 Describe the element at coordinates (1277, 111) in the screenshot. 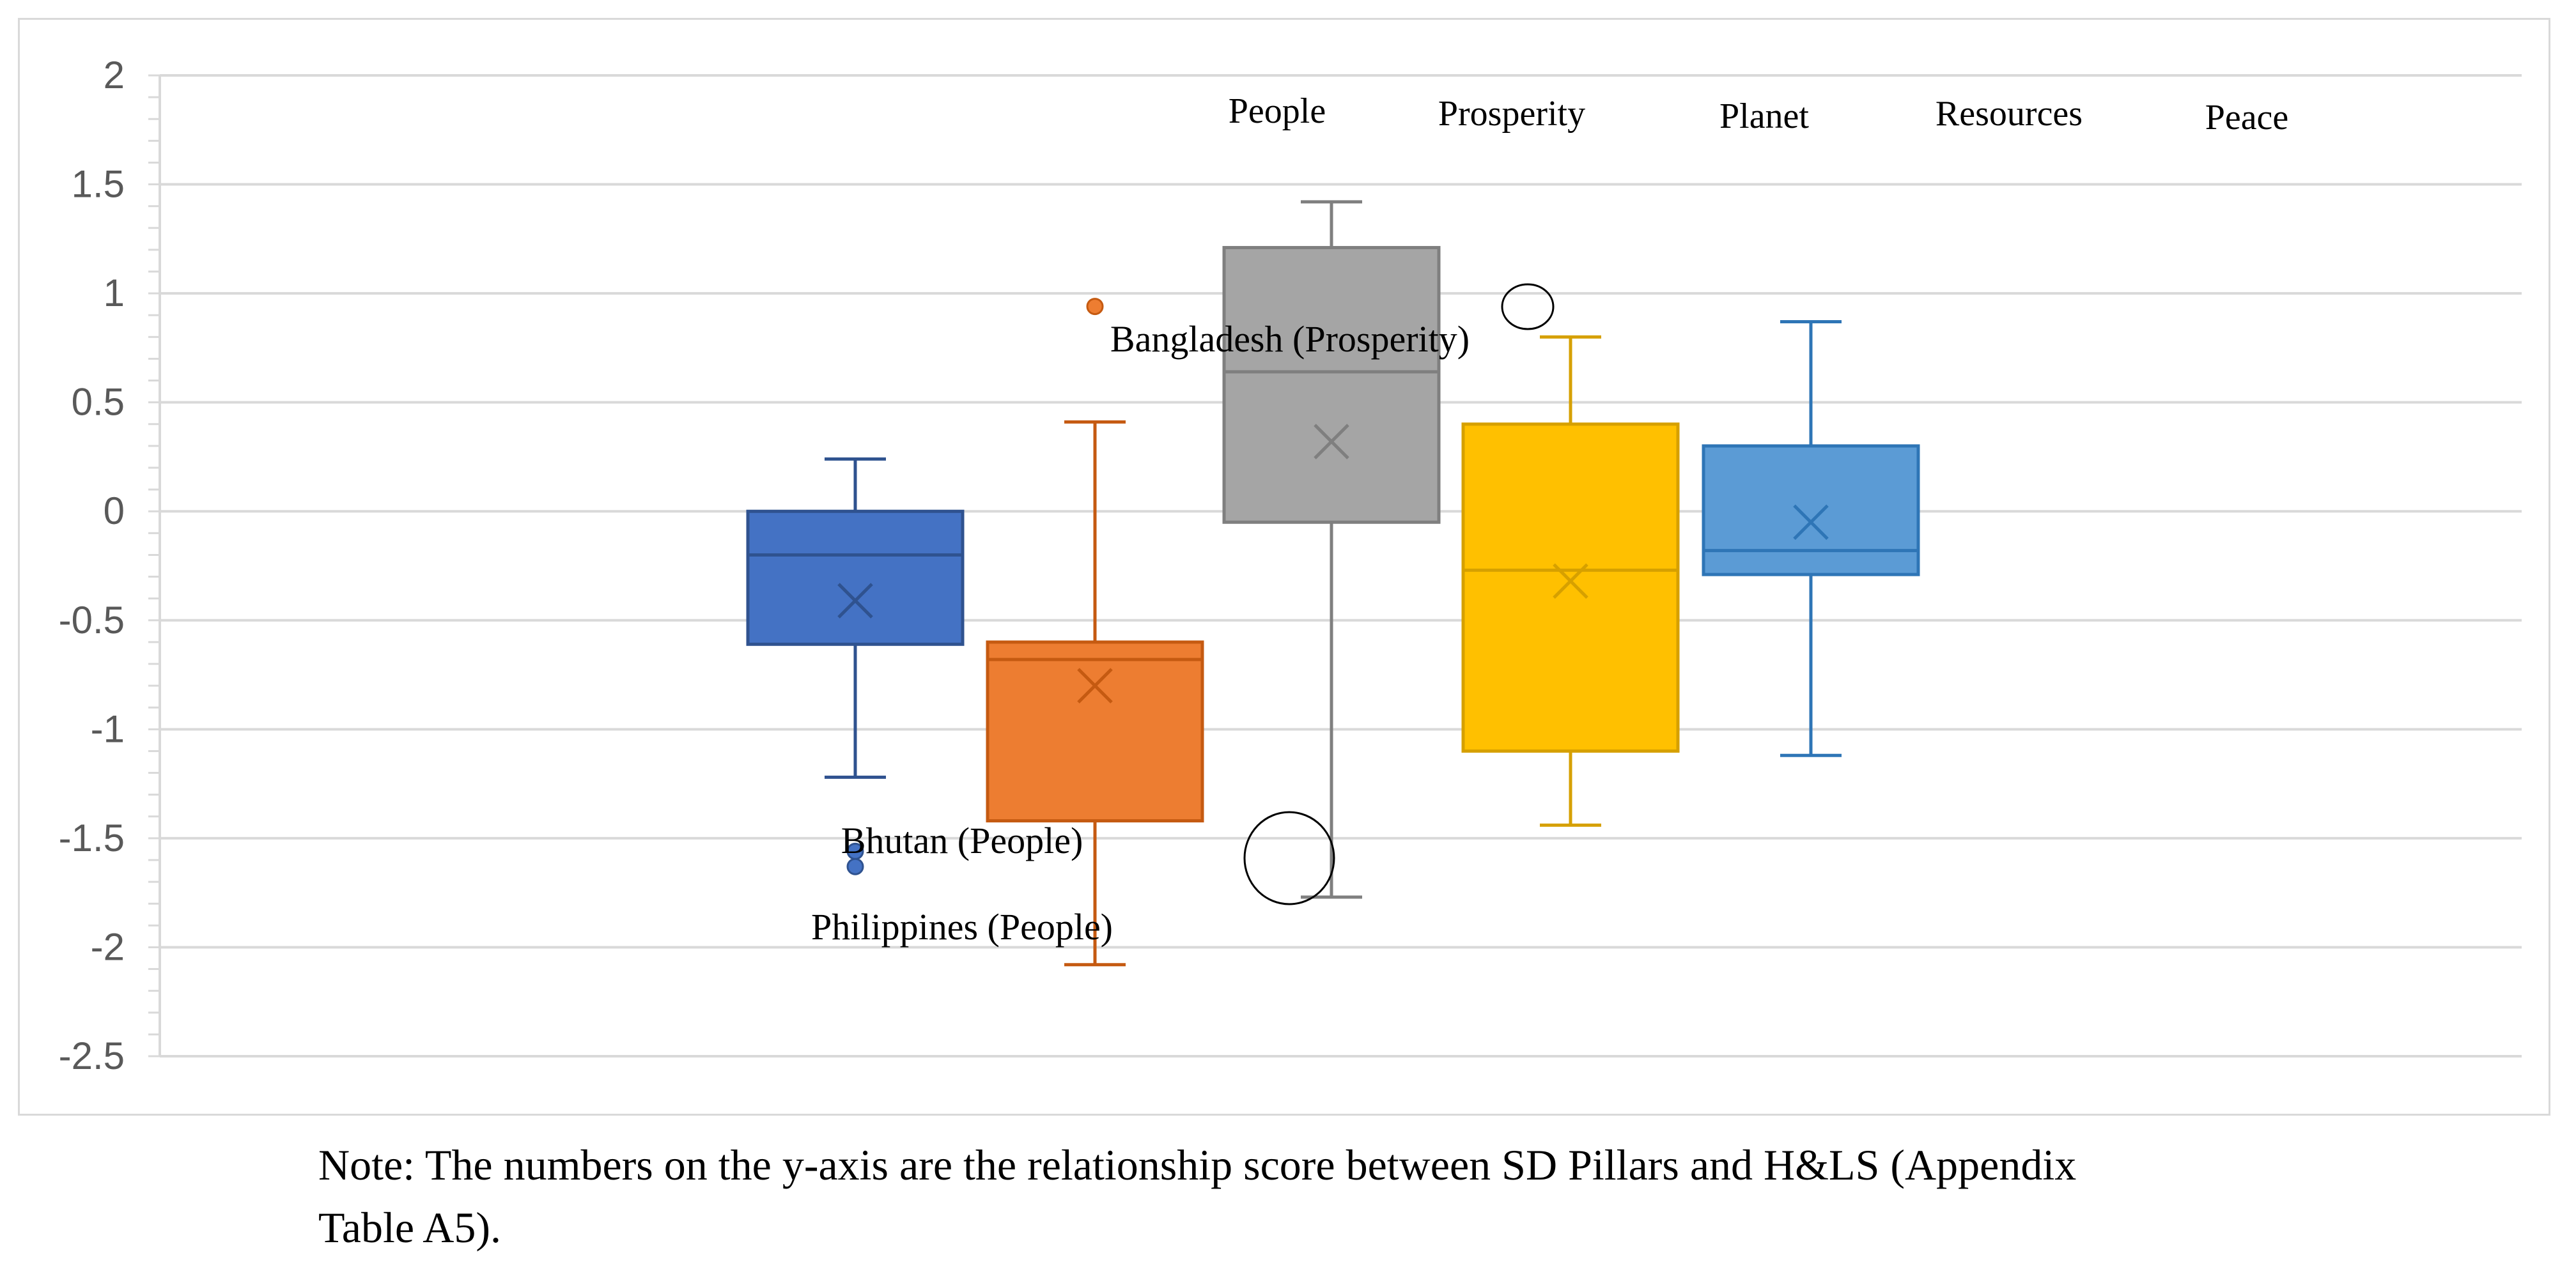

I see `legend-people: People` at that location.